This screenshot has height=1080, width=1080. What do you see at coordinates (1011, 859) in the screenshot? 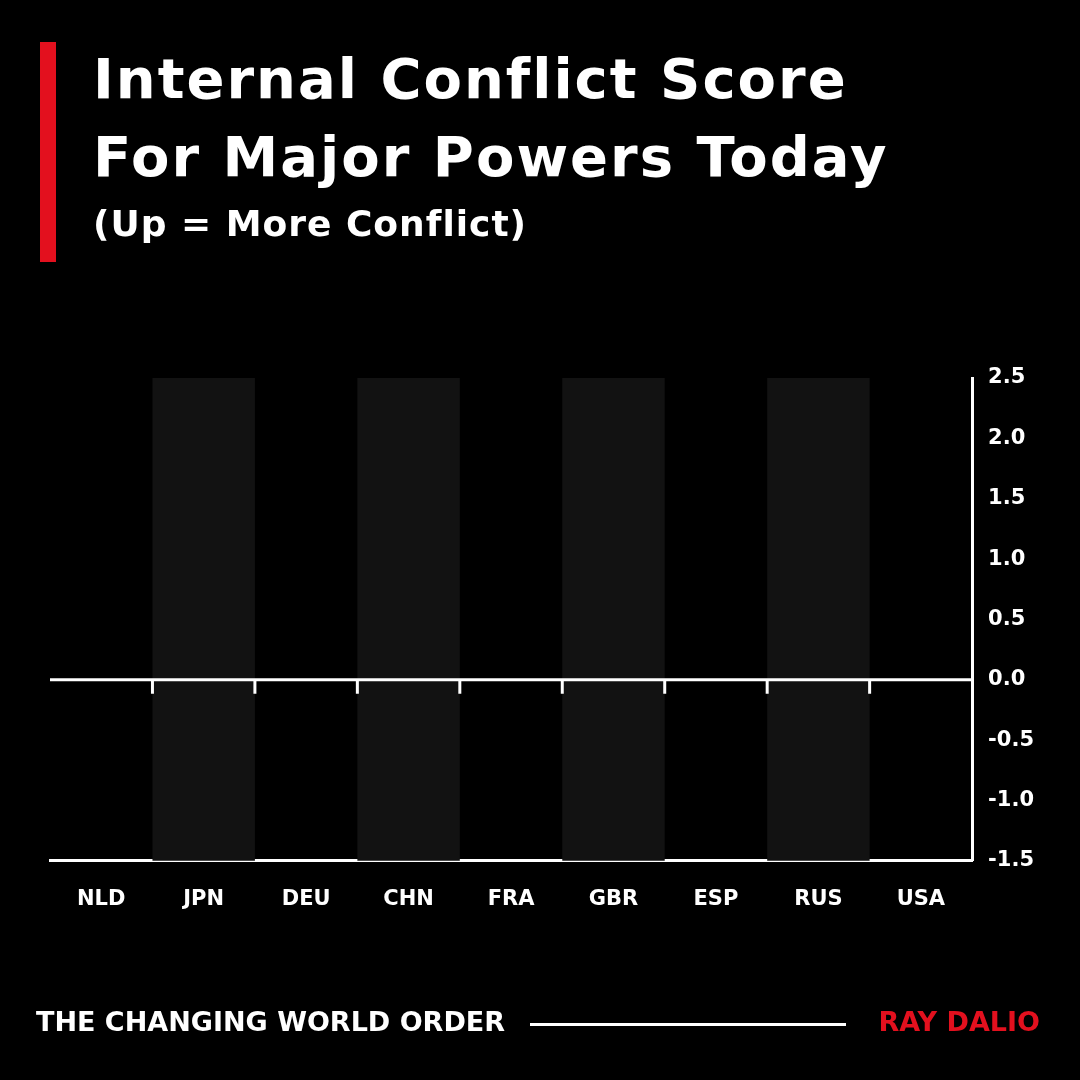
I see `y-tick-label: -1.5` at bounding box center [1011, 859].